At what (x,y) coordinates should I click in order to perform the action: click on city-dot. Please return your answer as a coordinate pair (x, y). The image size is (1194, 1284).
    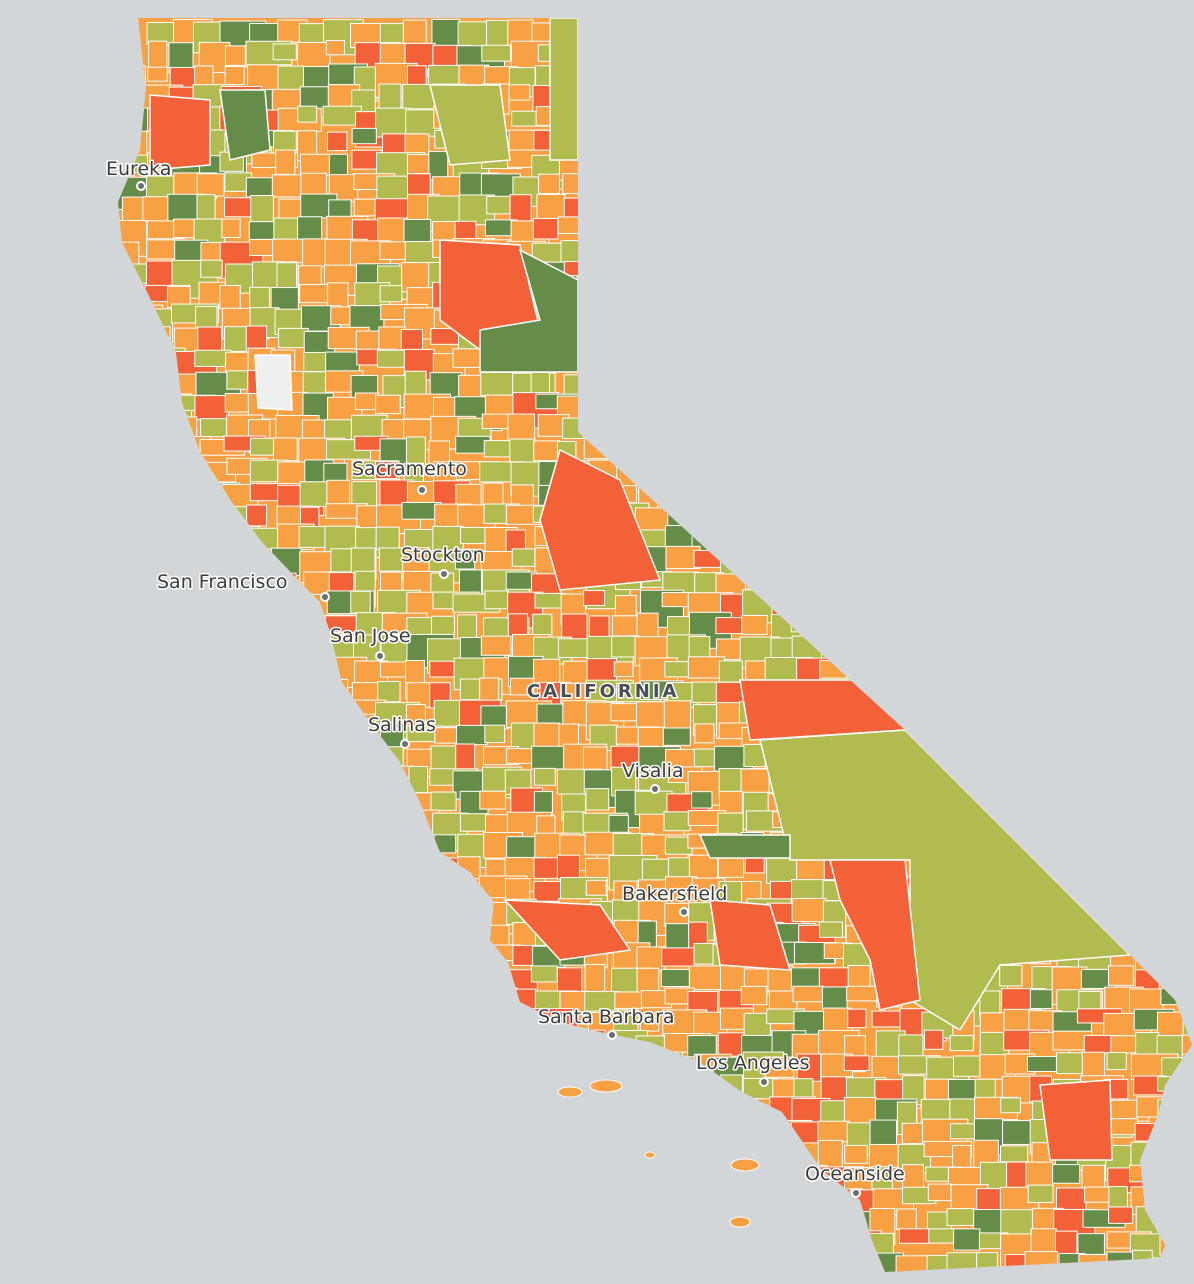
    Looking at the image, I should click on (325, 597).